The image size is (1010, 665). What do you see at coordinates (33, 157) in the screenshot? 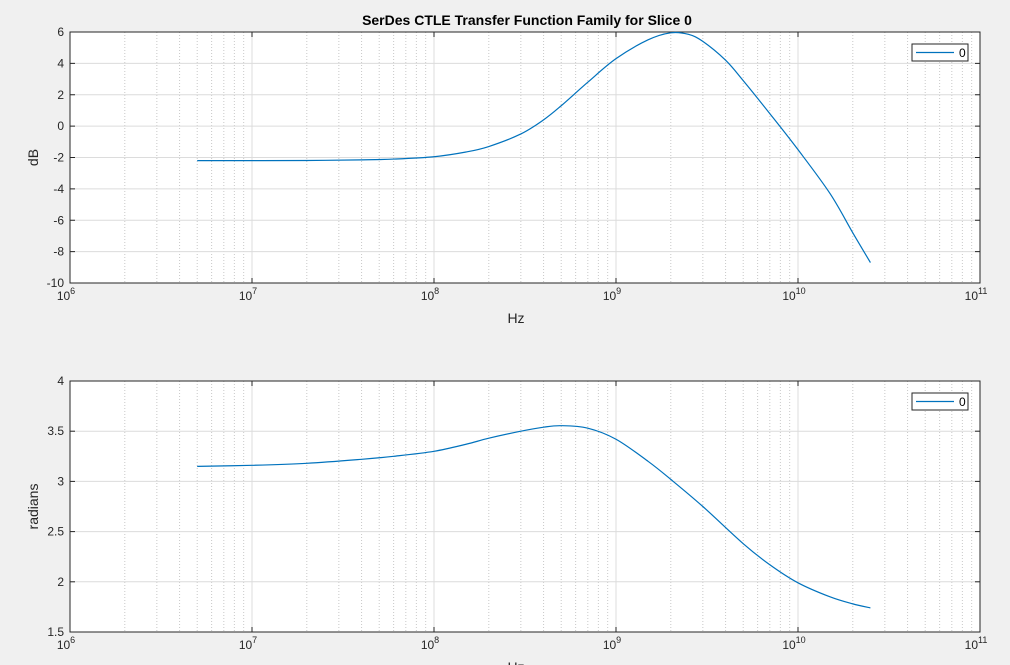
I see `y-axis-label: dB` at bounding box center [33, 157].